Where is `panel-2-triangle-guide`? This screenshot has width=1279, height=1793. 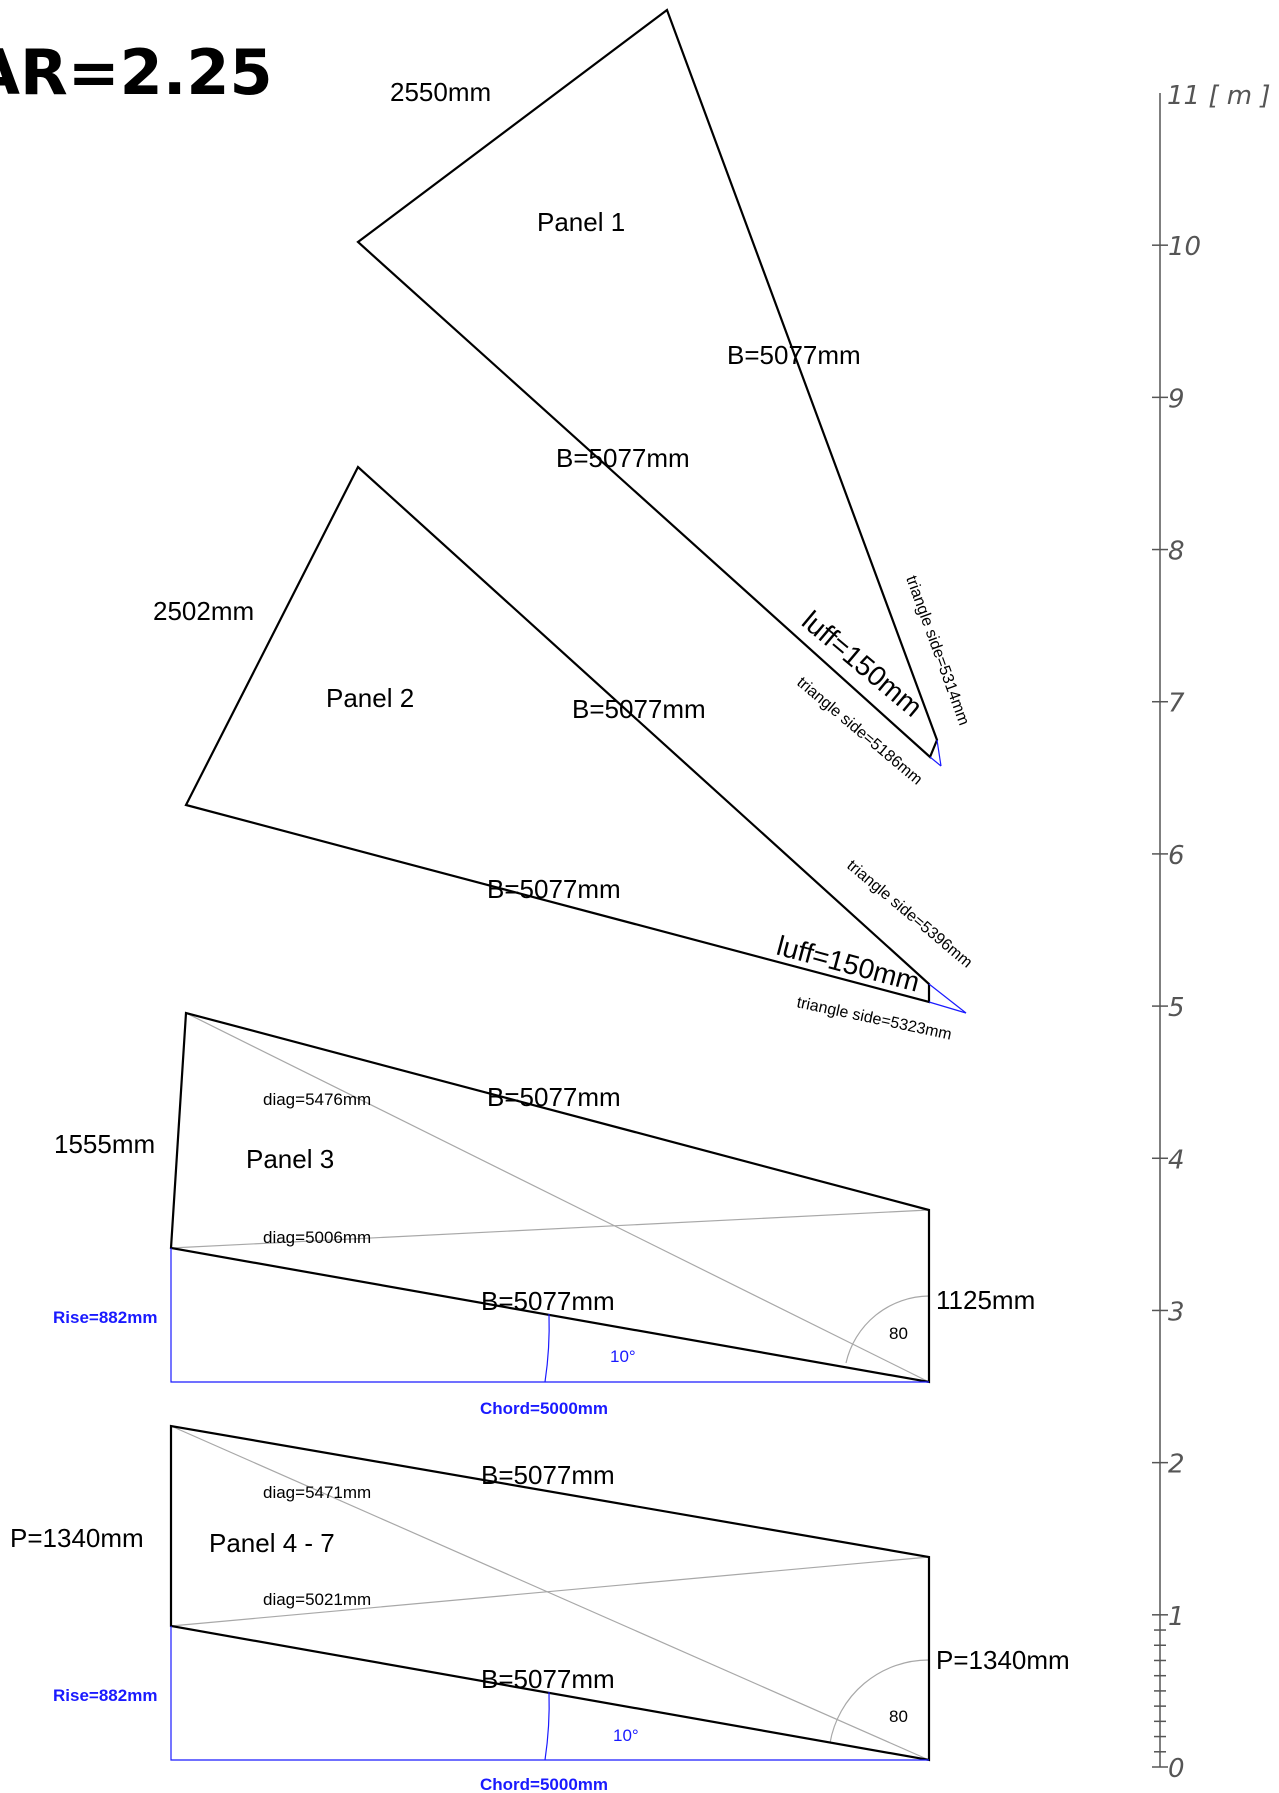 panel-2-triangle-guide is located at coordinates (947, 998).